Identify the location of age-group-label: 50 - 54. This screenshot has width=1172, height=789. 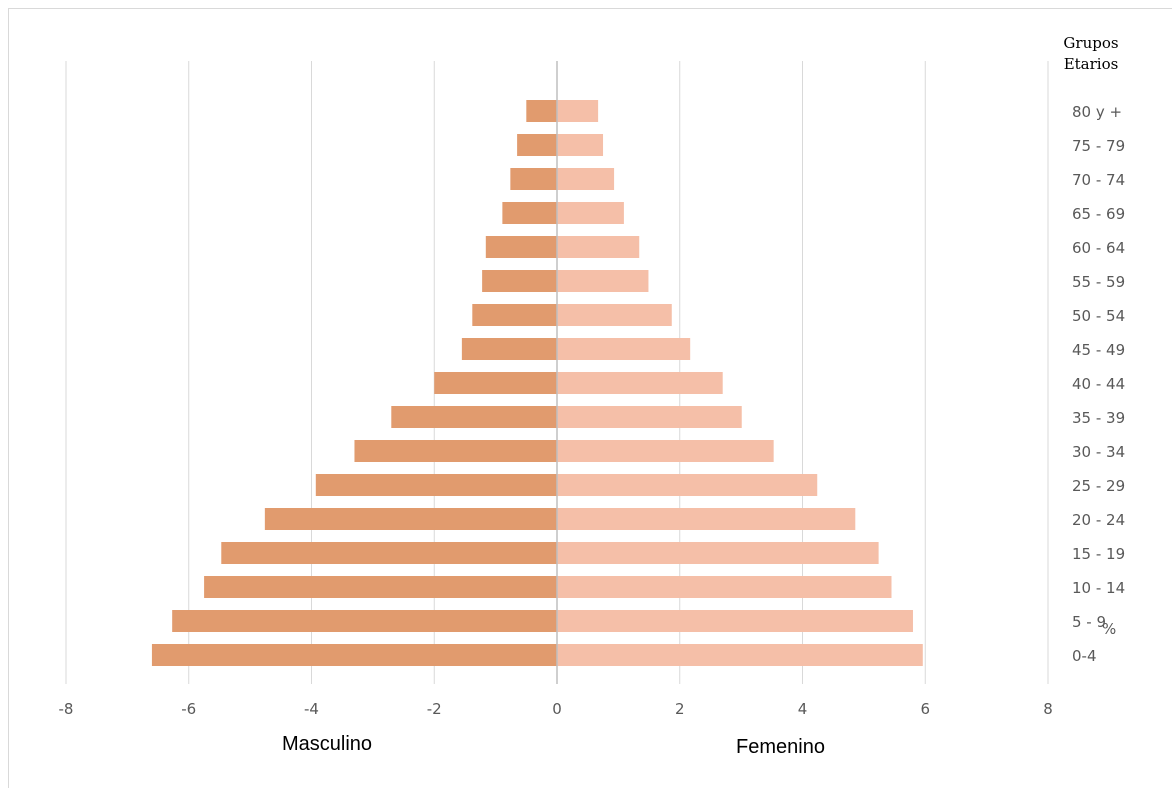
(1098, 316).